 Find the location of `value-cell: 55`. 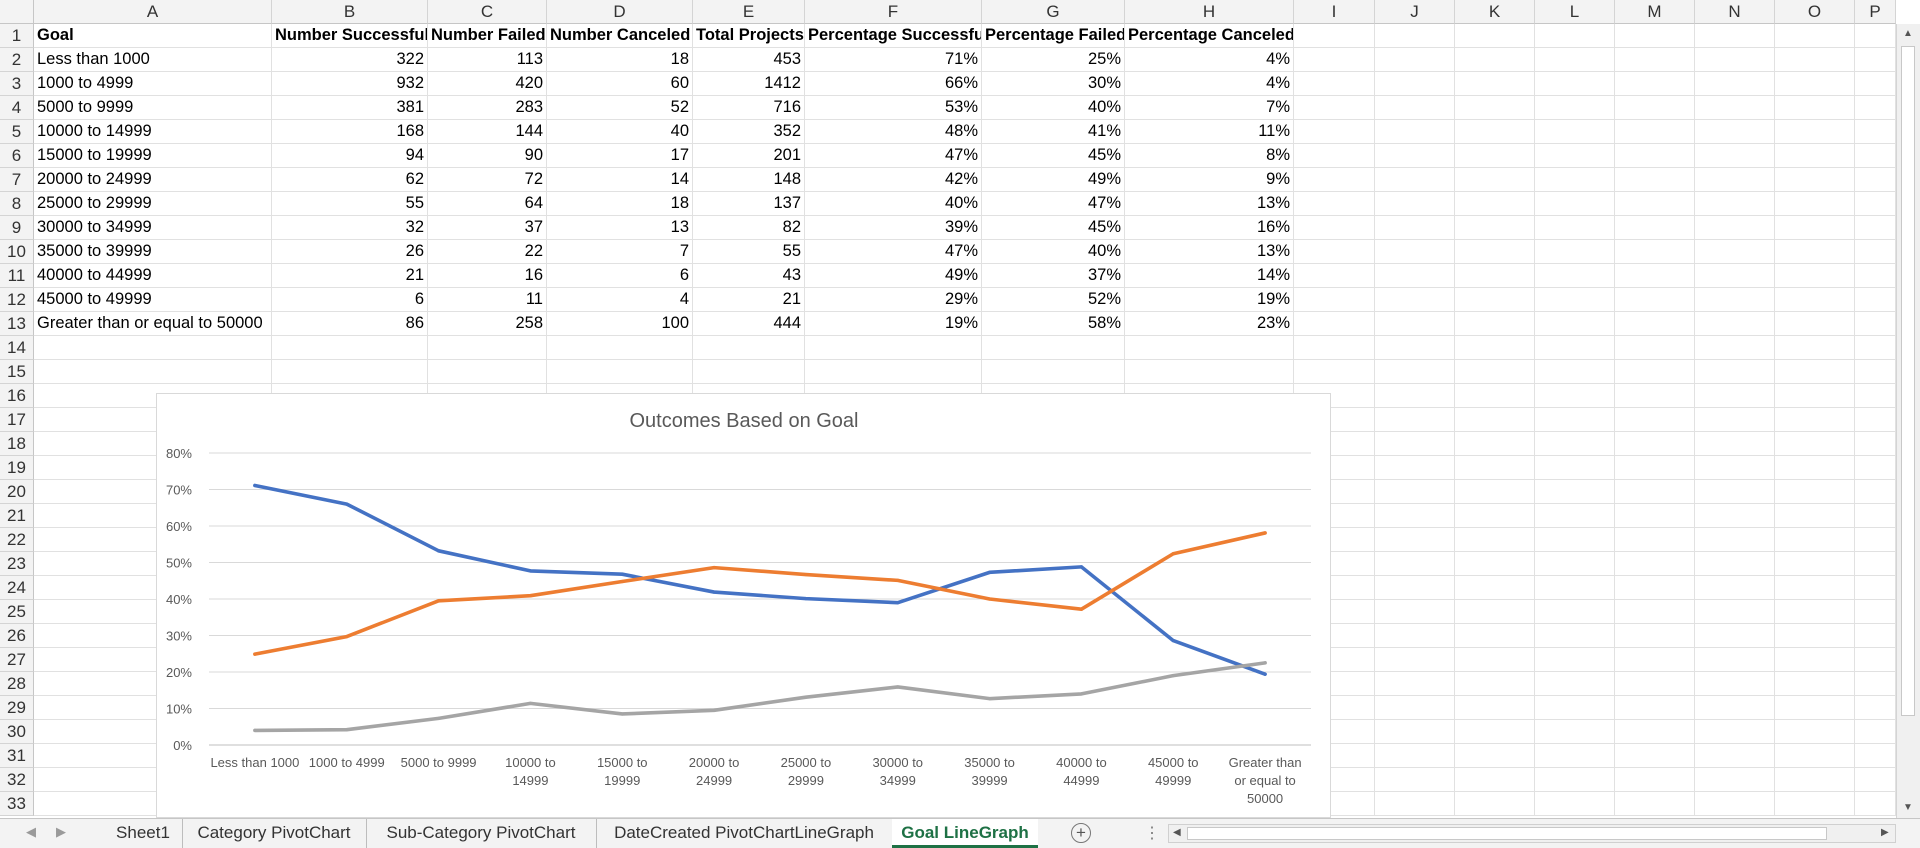

value-cell: 55 is located at coordinates (350, 204).